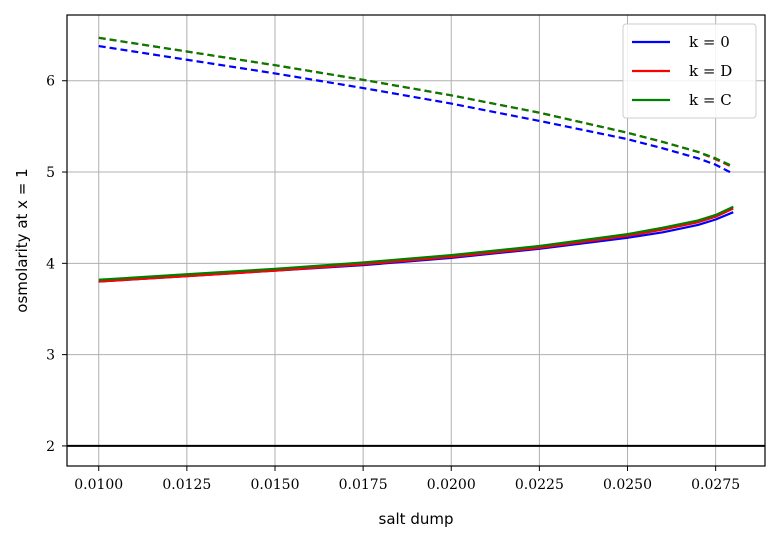 Image resolution: width=779 pixels, height=542 pixels. What do you see at coordinates (539, 485) in the screenshot?
I see `x-tick-label: 0.0225` at bounding box center [539, 485].